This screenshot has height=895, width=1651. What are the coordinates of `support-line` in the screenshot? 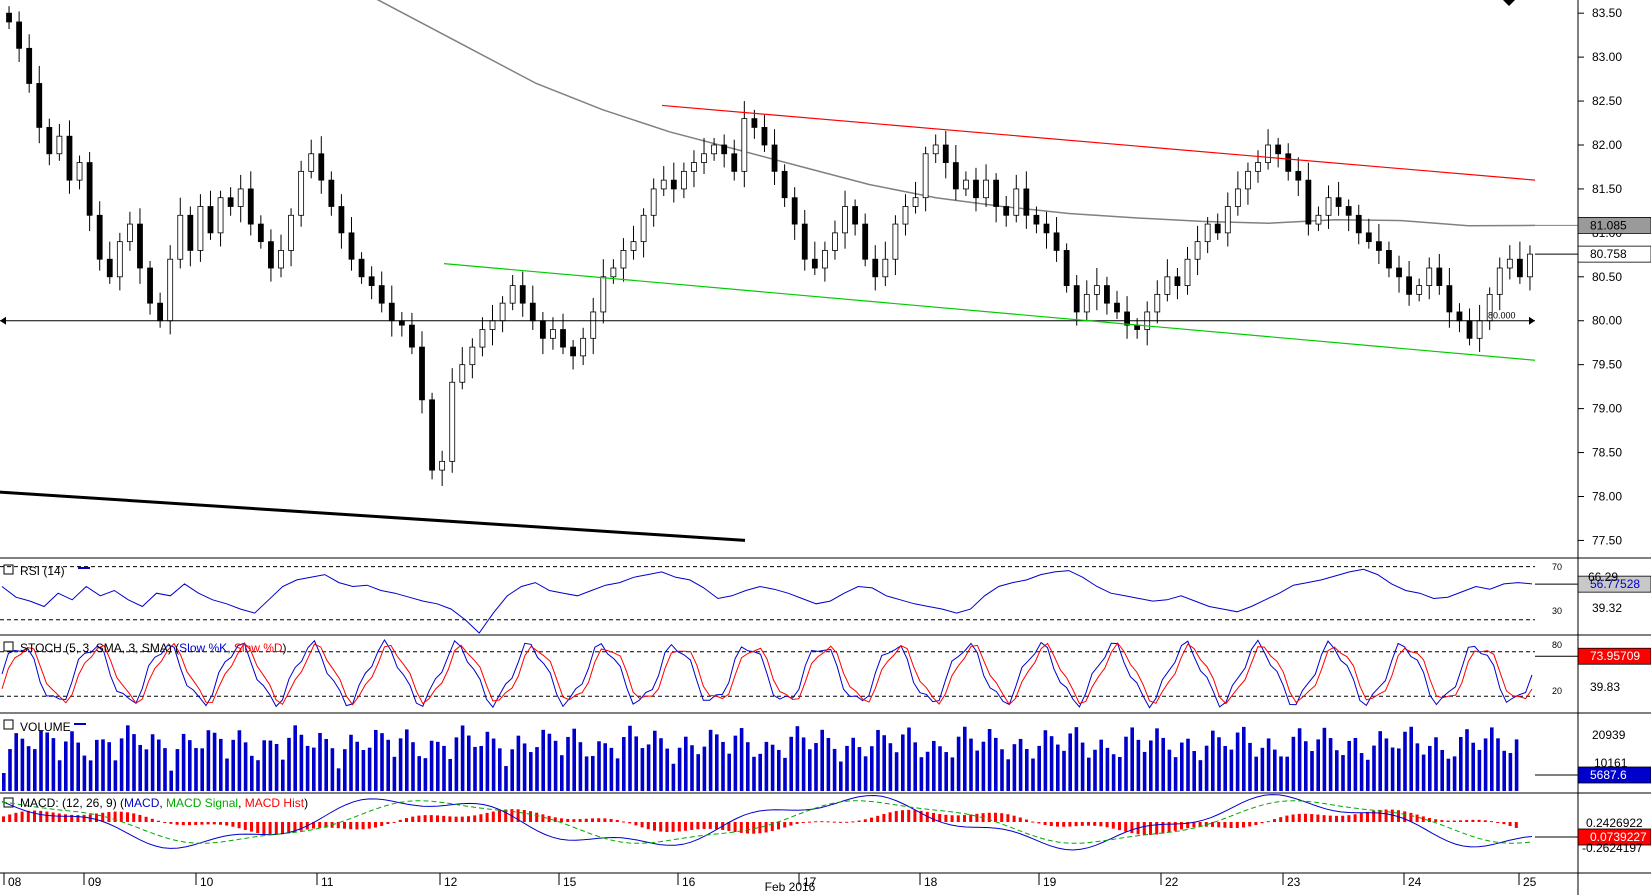 It's located at (373, 516).